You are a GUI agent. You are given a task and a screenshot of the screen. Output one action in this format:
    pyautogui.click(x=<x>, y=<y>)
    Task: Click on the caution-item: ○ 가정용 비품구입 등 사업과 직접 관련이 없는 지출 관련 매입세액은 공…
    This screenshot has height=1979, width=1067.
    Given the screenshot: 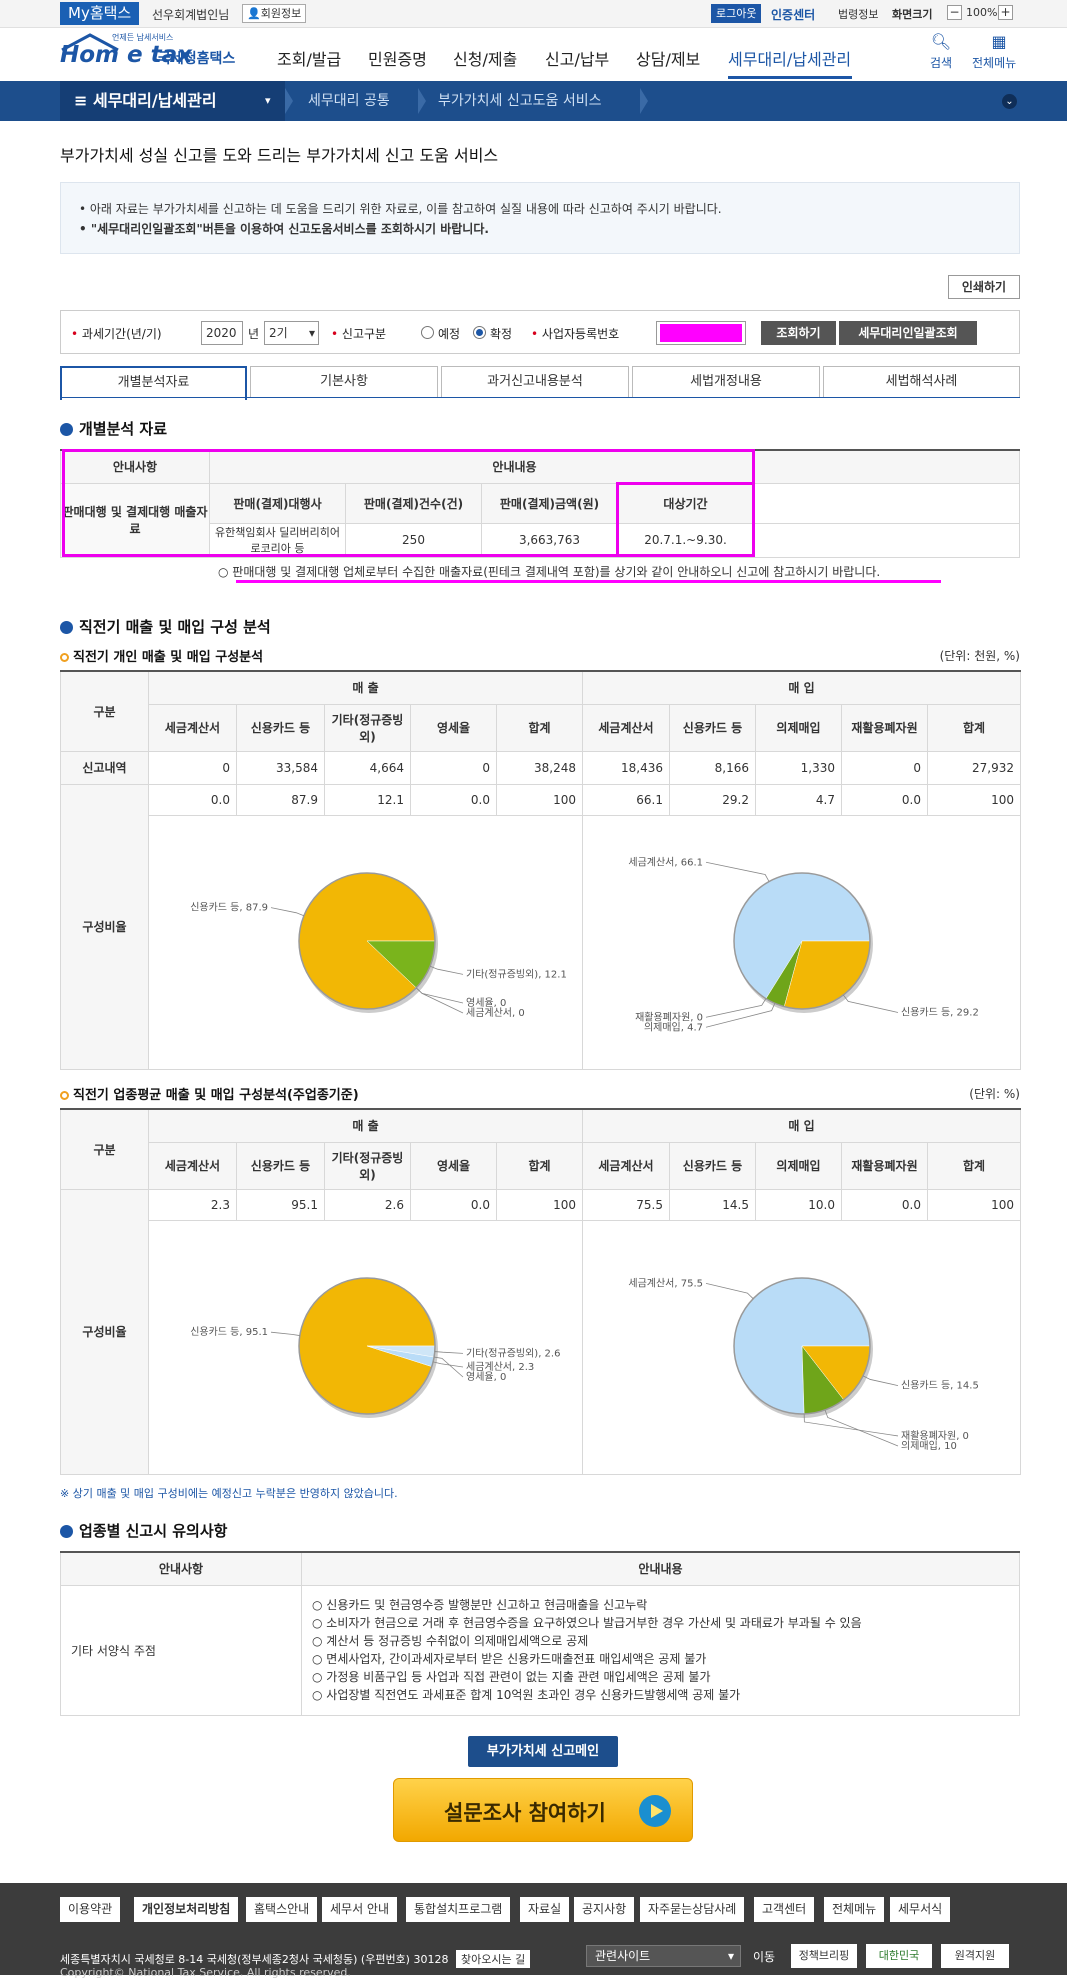 What is the action you would take?
    pyautogui.click(x=511, y=1677)
    